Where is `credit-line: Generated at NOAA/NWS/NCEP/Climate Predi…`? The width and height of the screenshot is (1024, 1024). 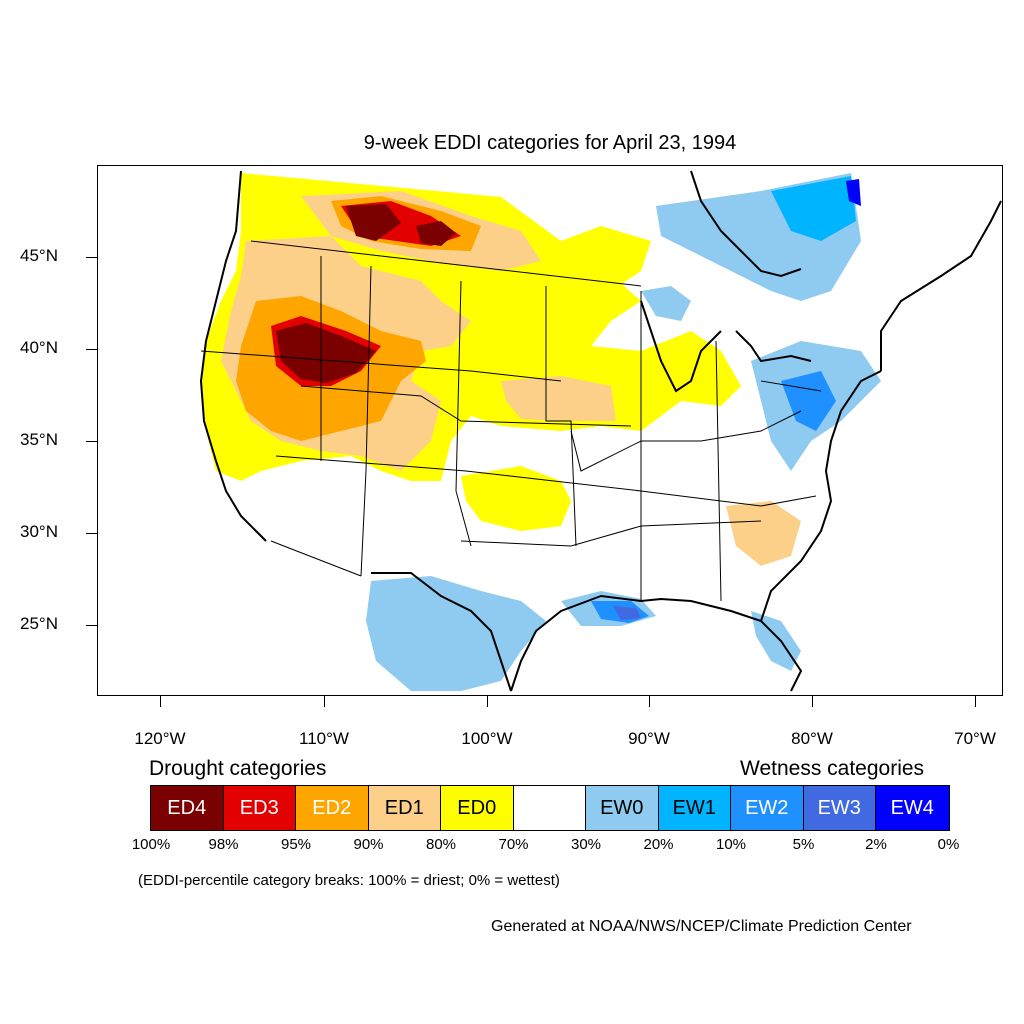 credit-line: Generated at NOAA/NWS/NCEP/Climate Predi… is located at coordinates (701, 926).